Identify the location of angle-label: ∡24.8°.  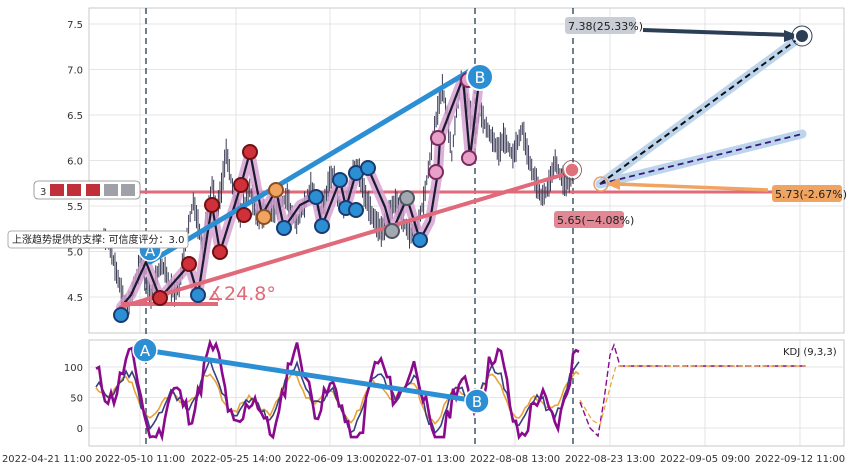
(241, 294).